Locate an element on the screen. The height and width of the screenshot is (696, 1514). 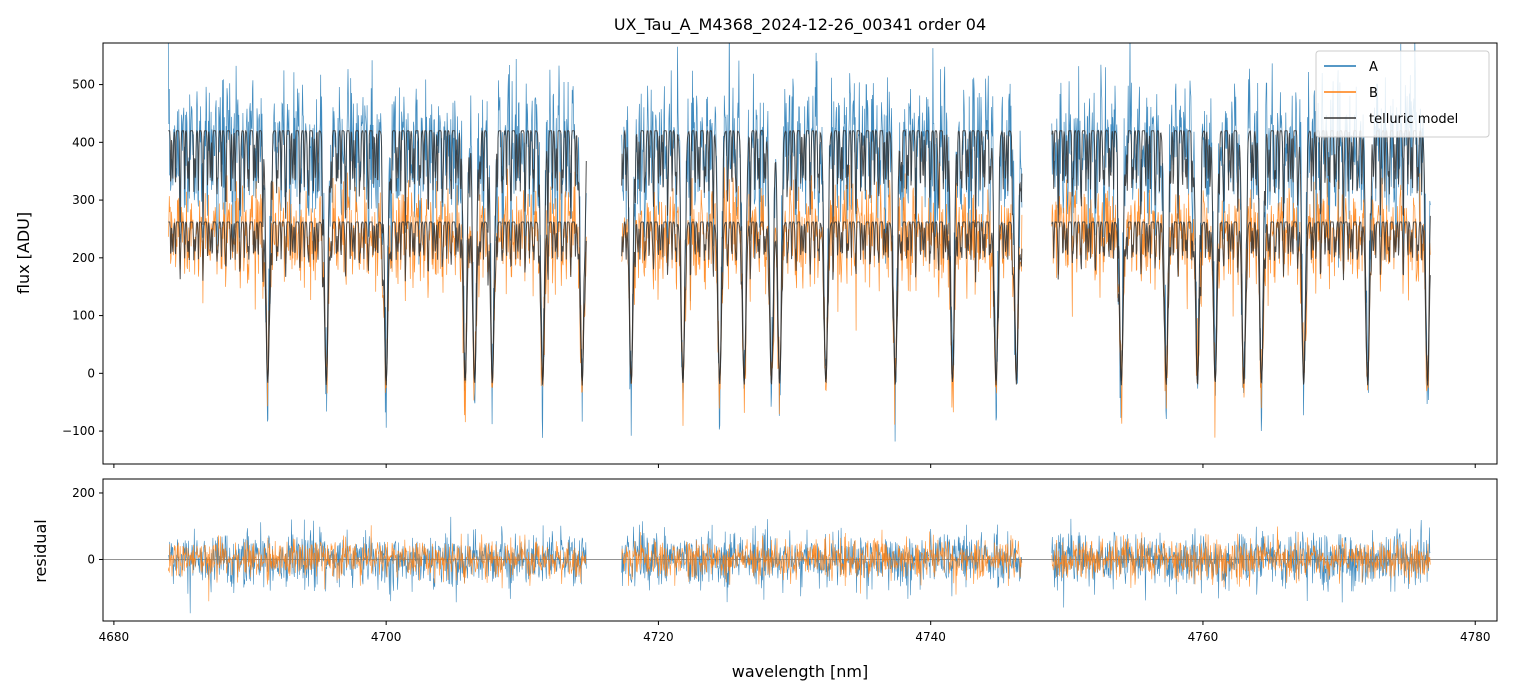
flux-y-tick-label: 100 is located at coordinates (83, 316).